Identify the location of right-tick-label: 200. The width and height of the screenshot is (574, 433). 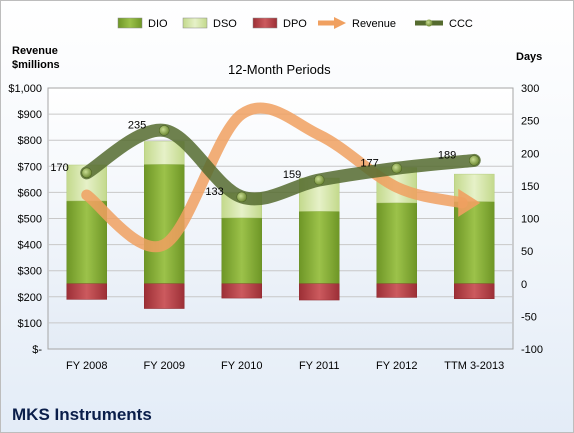
(530, 154).